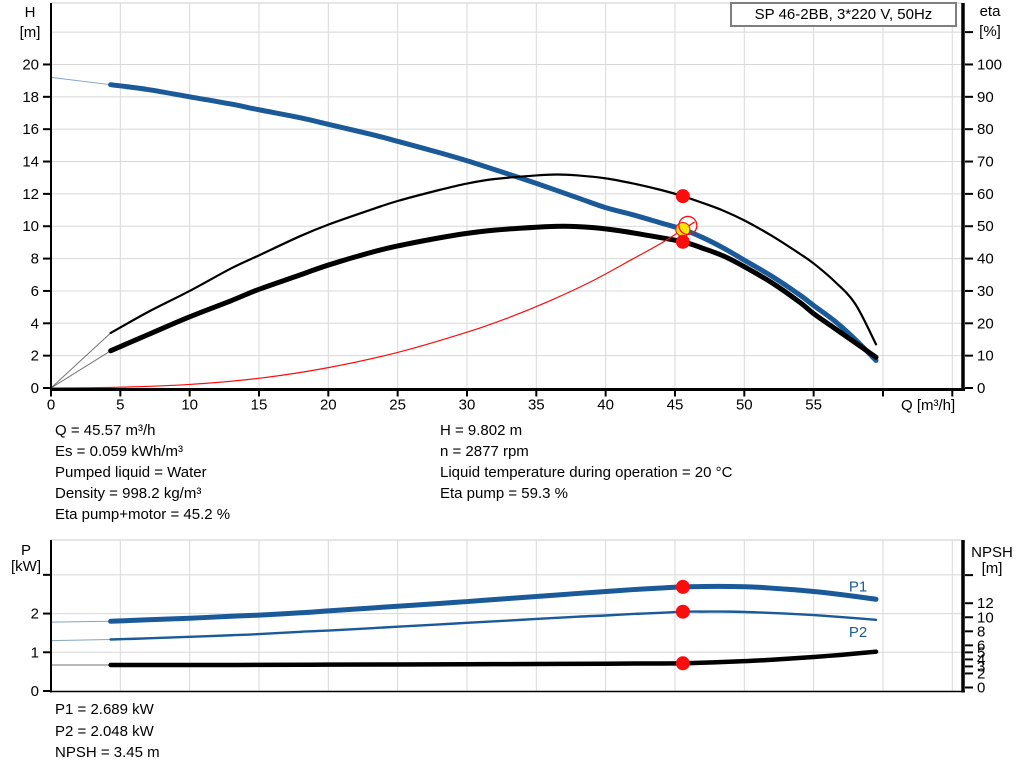 This screenshot has height=781, width=1024. I want to click on op-flow: Q = 45.57 m³/h, so click(105, 430).